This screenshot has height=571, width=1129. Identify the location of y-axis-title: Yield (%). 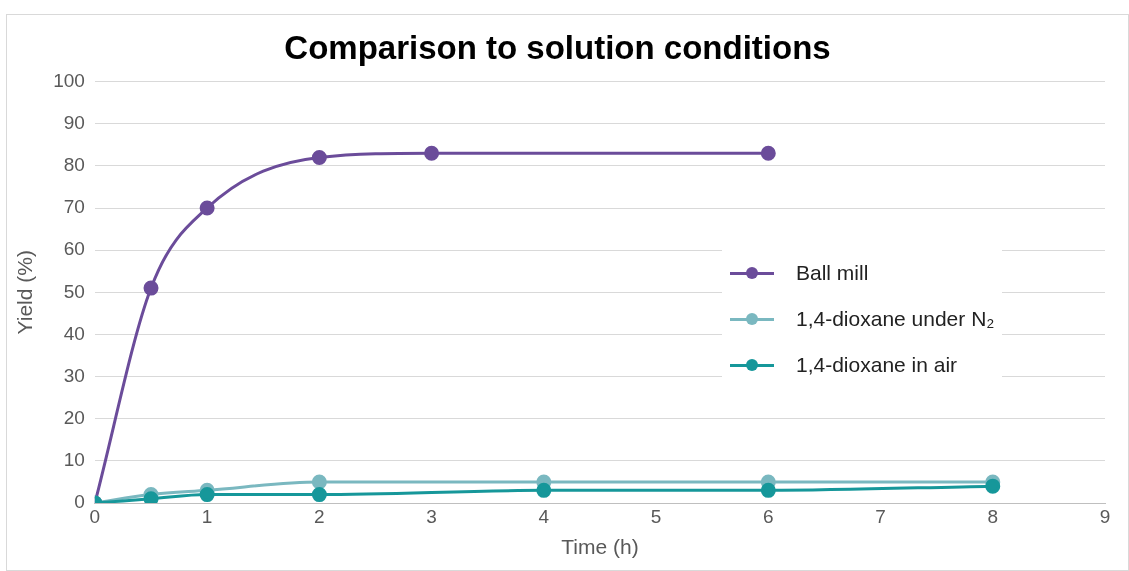
(25, 292).